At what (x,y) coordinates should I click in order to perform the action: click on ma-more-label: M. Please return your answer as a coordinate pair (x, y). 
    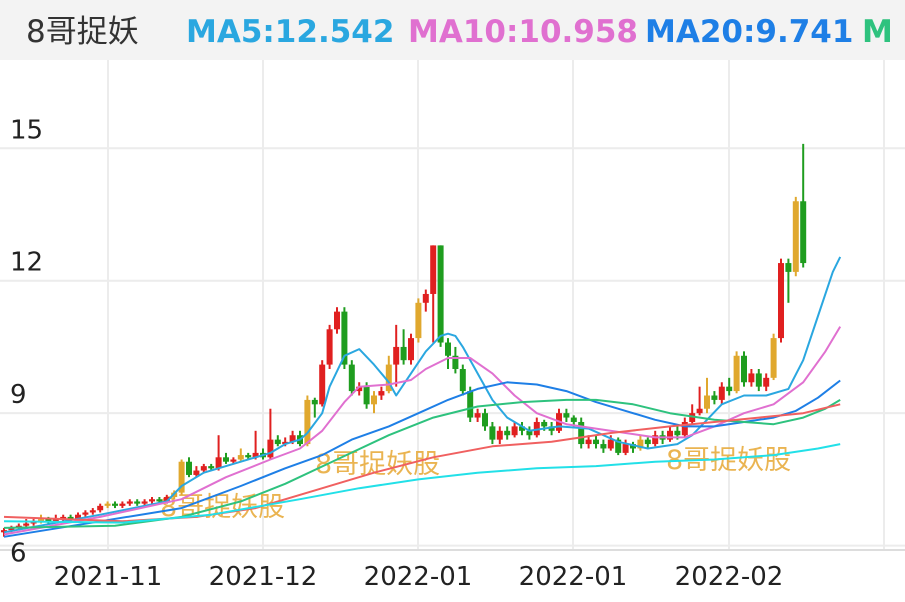
    Looking at the image, I should click on (877, 32).